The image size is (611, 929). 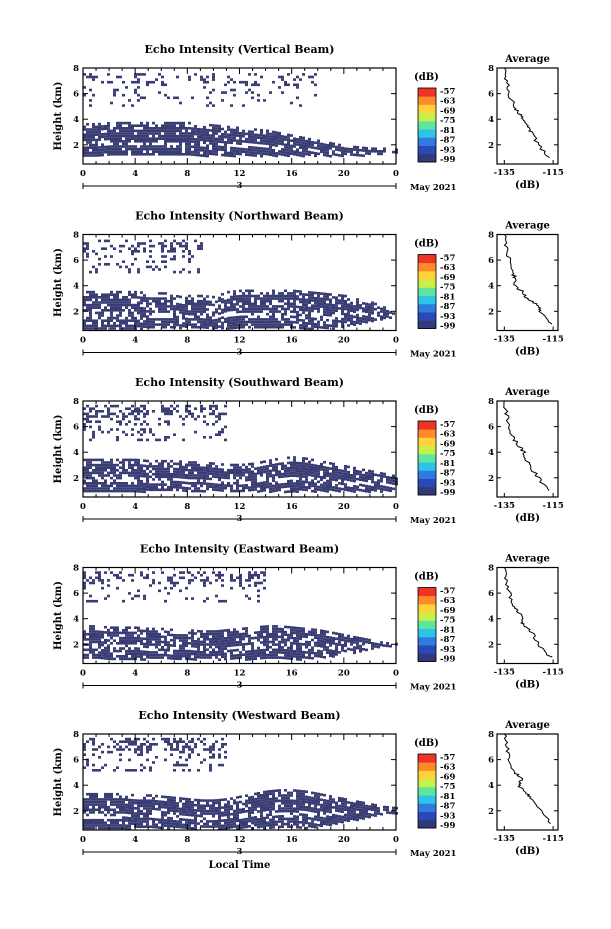 I want to click on x-tick-label: 20, so click(x=344, y=341).